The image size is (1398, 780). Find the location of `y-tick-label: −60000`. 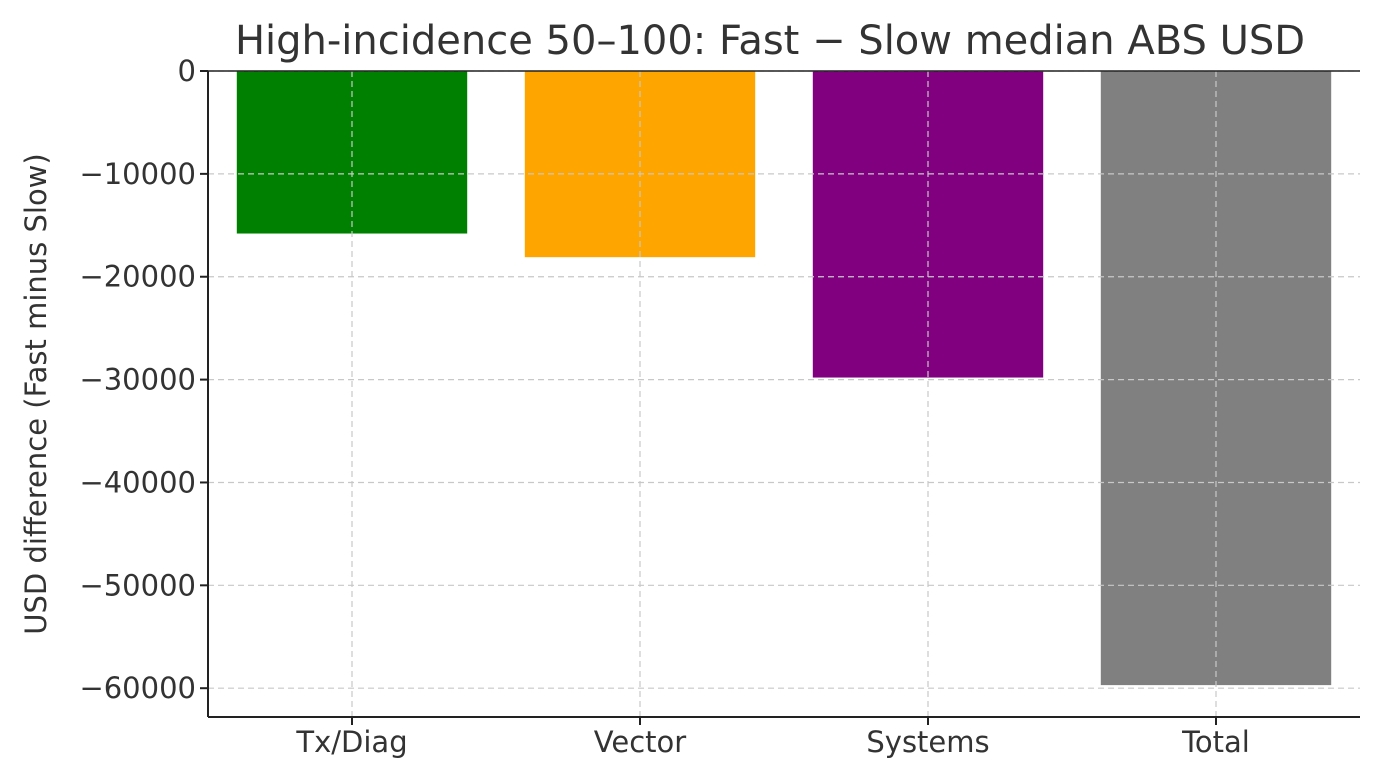

y-tick-label: −60000 is located at coordinates (137, 688).